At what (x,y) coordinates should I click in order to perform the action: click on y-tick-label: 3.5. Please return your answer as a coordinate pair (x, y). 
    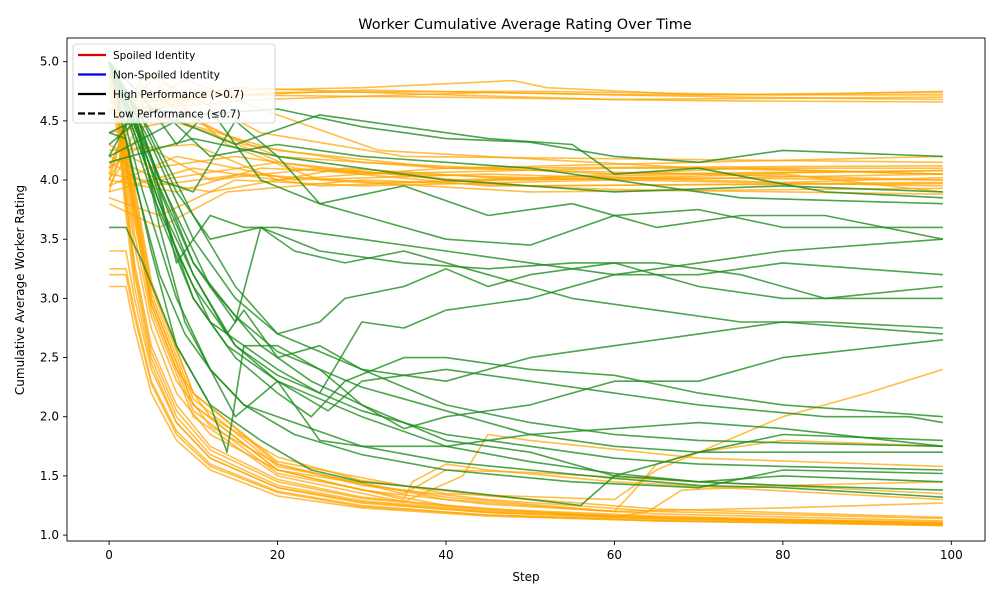
    Looking at the image, I should click on (49, 239).